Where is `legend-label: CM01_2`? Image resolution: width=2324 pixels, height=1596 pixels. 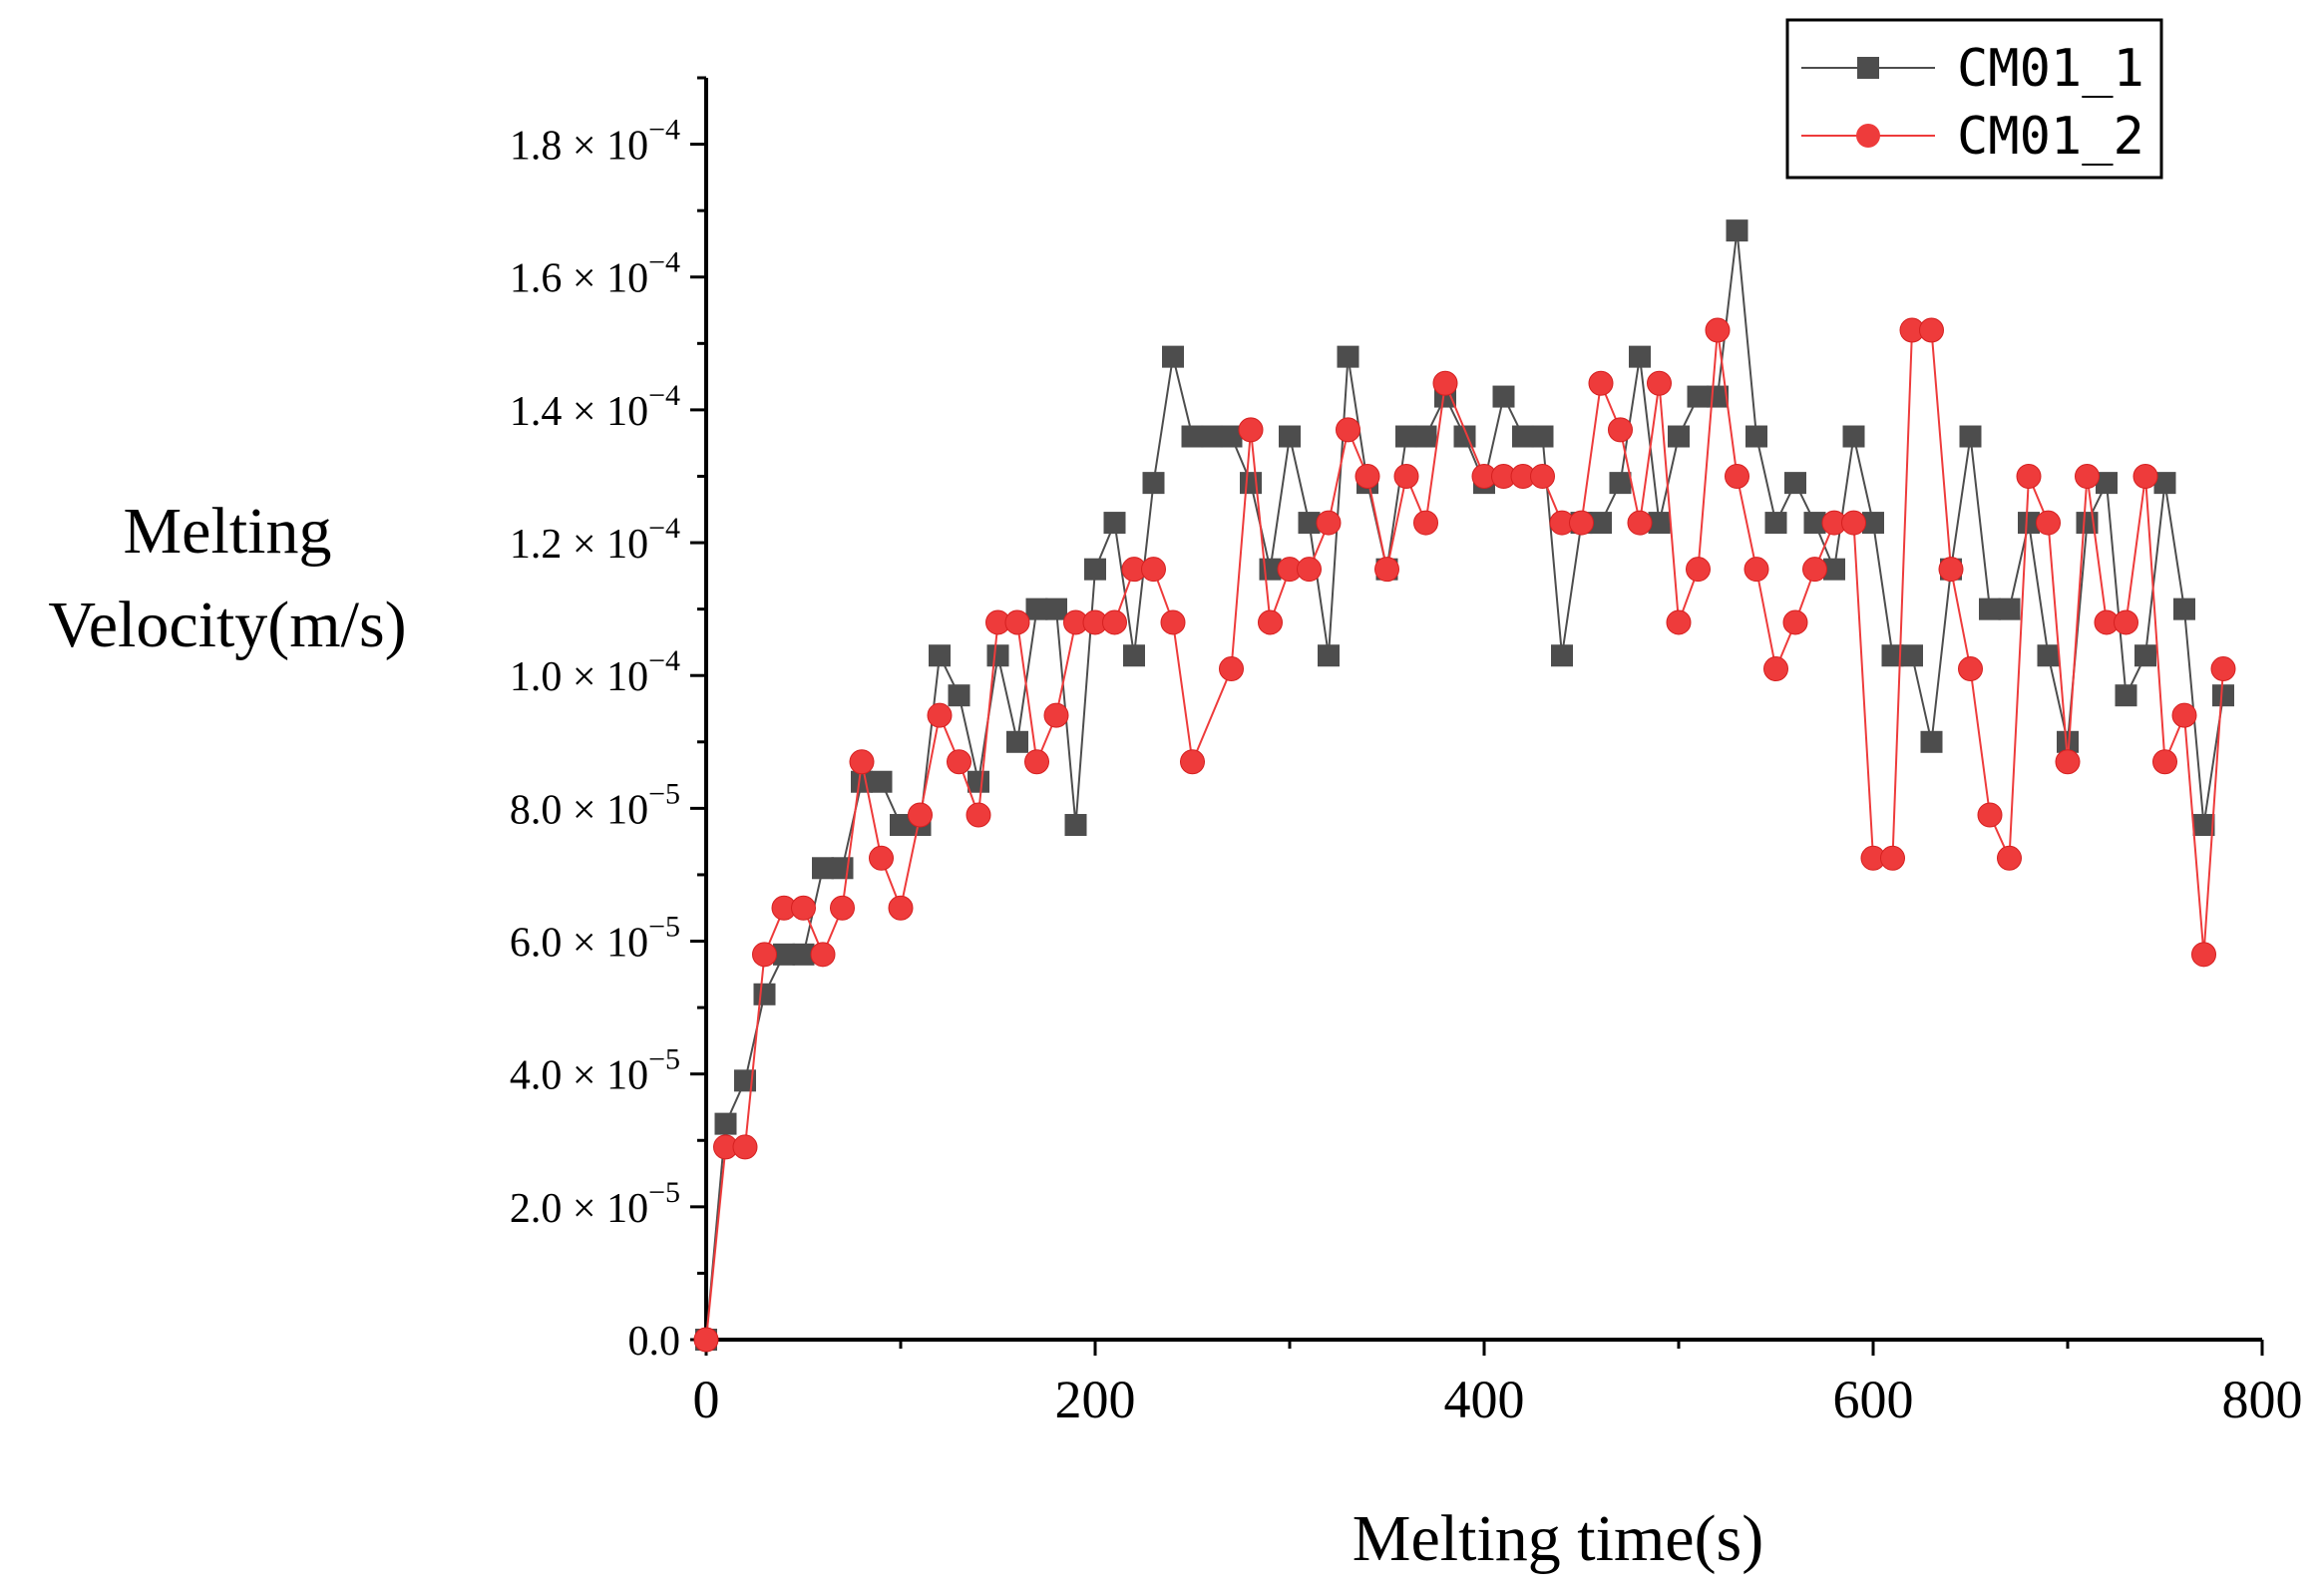 legend-label: CM01_2 is located at coordinates (2050, 137).